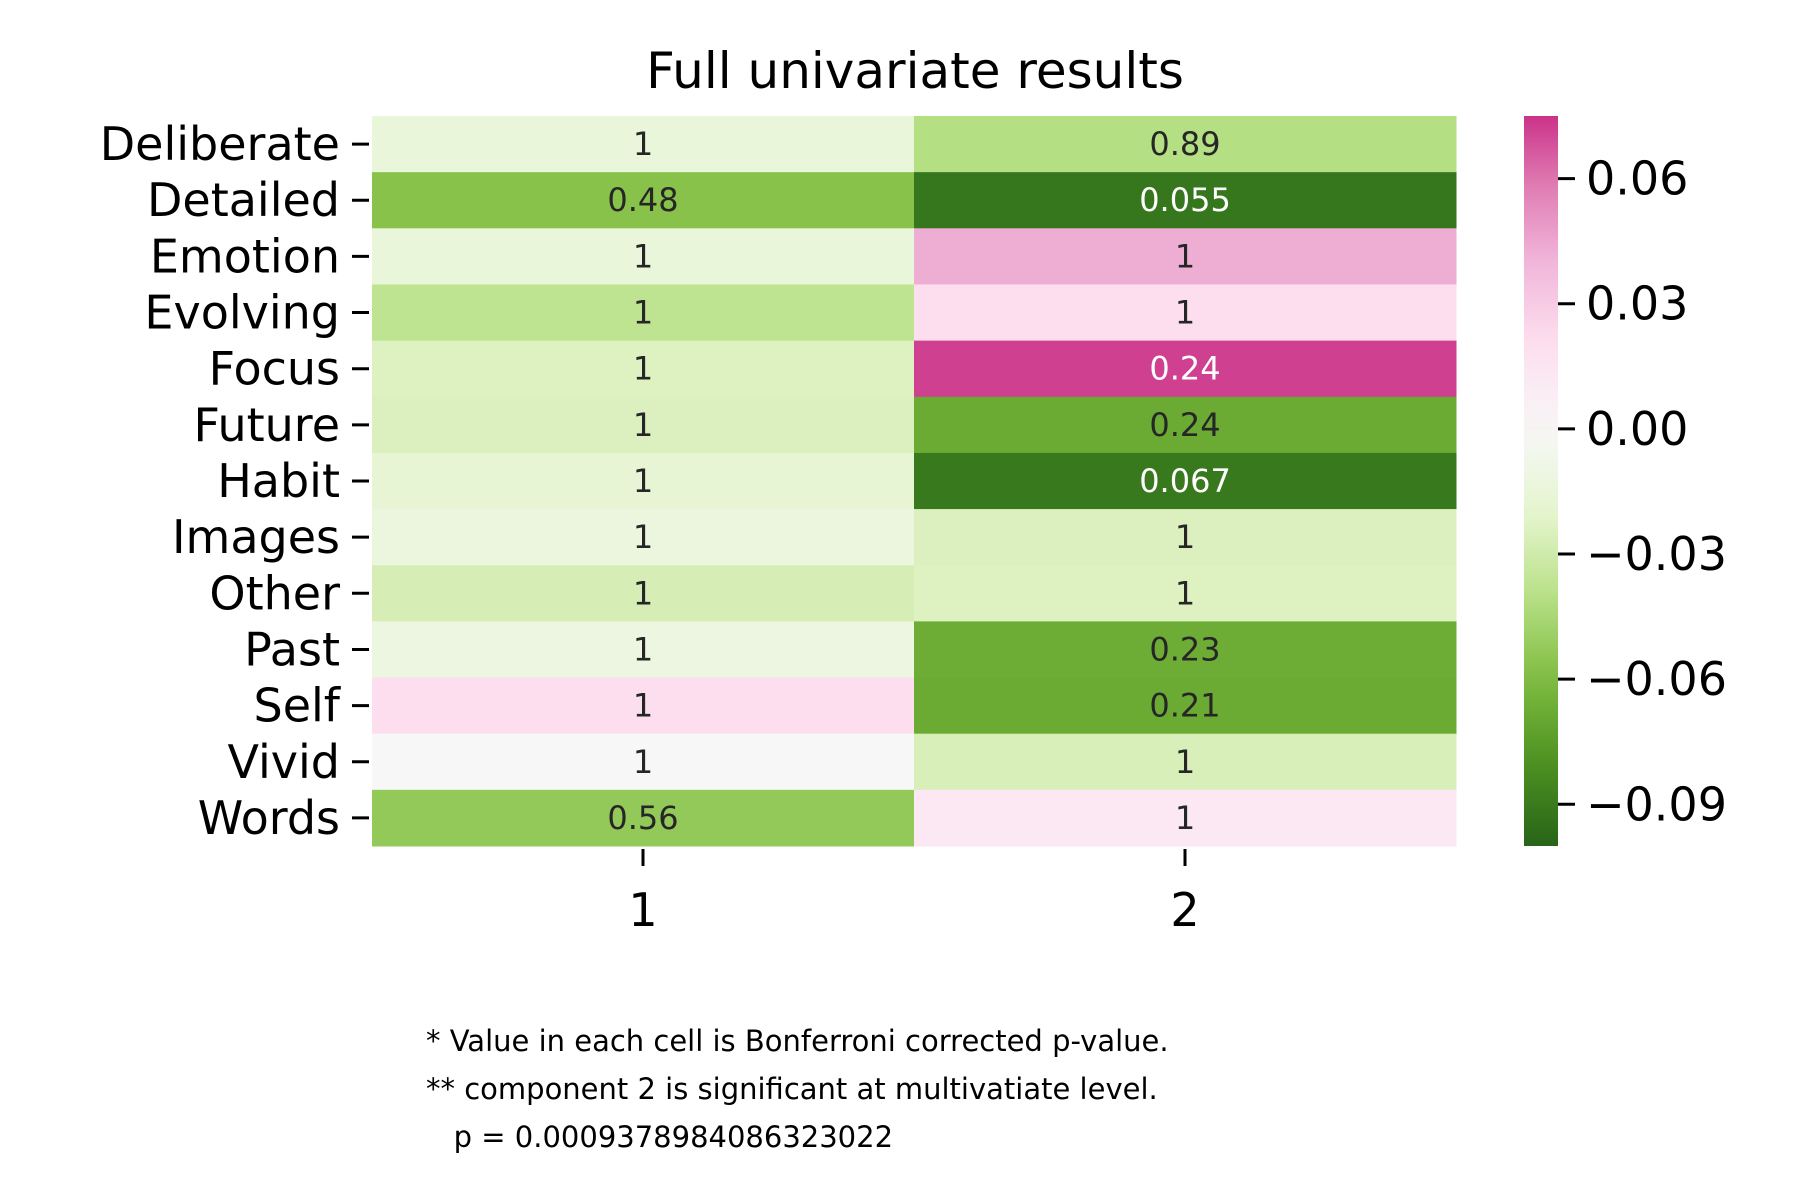 This screenshot has height=1200, width=1800. Describe the element at coordinates (1642, 491) in the screenshot. I see `colorbar-ticks: 0.06 0.03 0.00 −0.03 −0.06 −0.09` at that location.